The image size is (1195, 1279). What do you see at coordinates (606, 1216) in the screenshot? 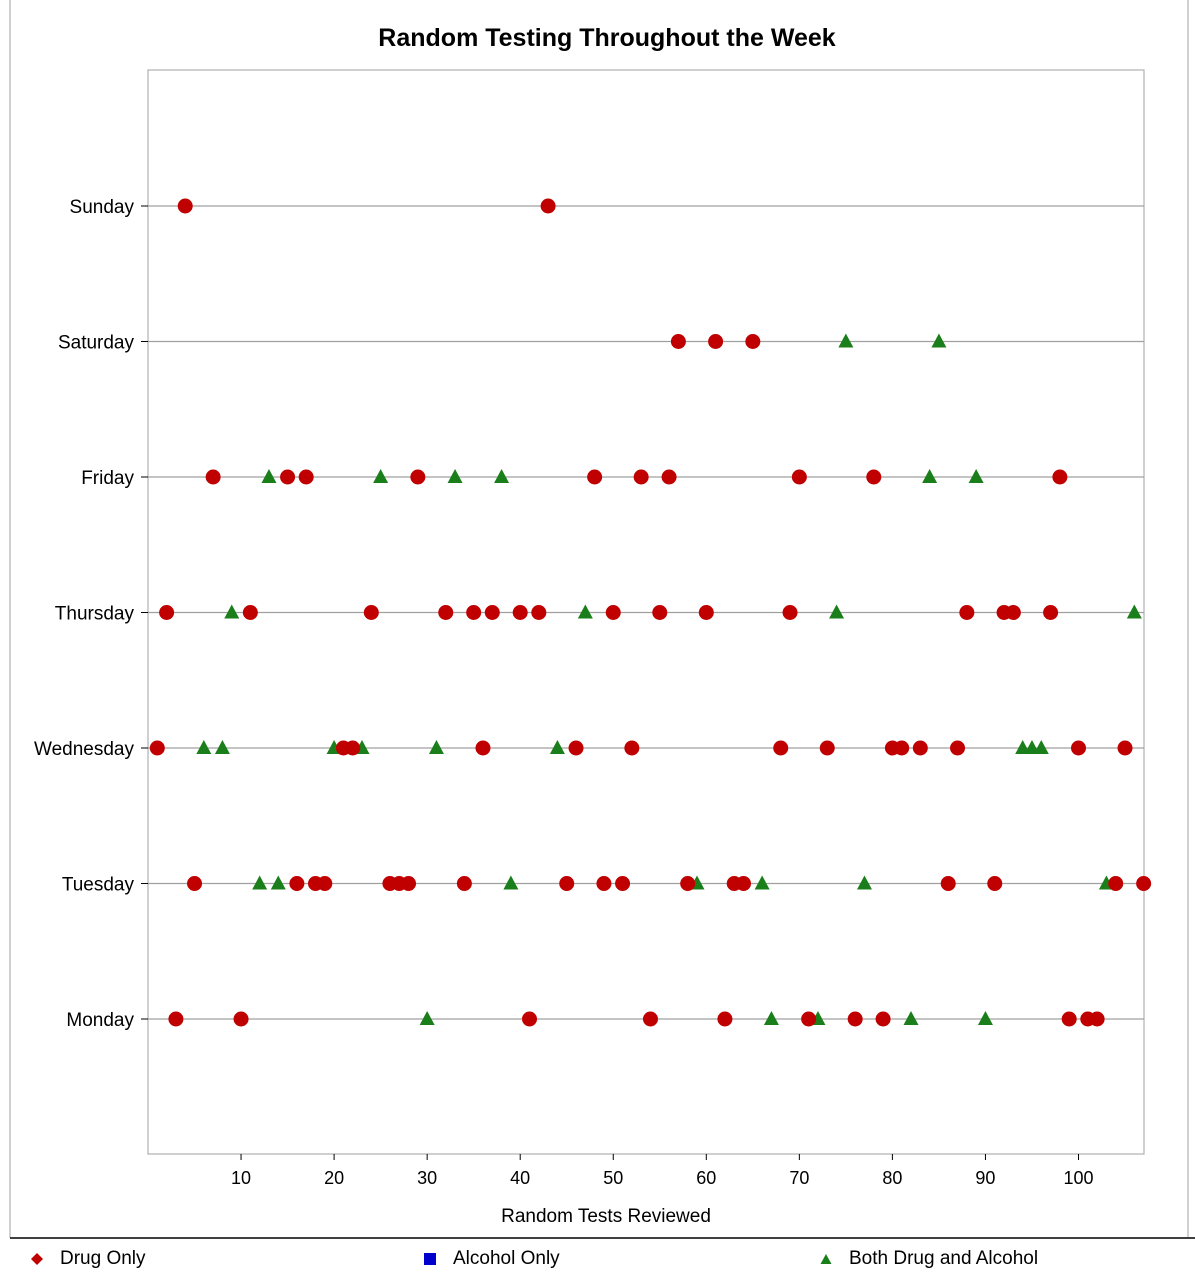
I see `x-axis-label: Random Tests Reviewed` at bounding box center [606, 1216].